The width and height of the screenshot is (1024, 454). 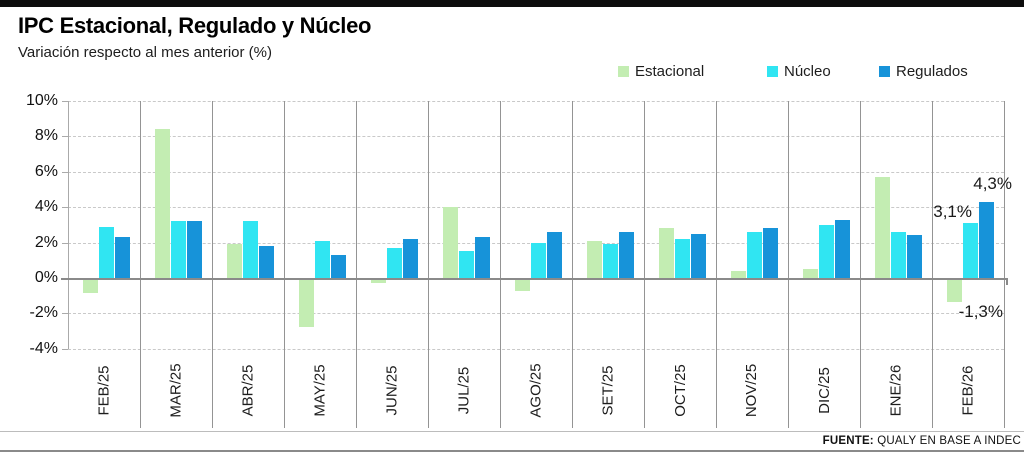 I want to click on x-axis-label-jun-25: JUN/25, so click(x=392, y=390).